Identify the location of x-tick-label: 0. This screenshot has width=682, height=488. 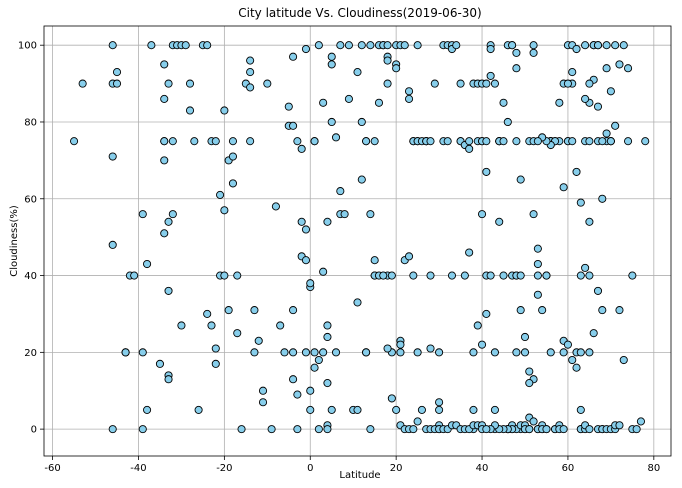
(310, 468).